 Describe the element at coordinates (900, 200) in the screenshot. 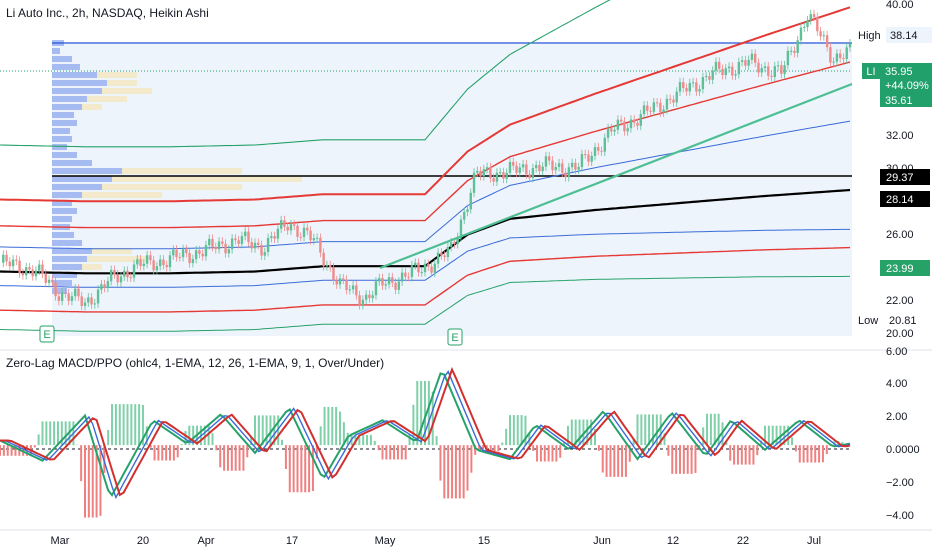

I see `svg-text: 28.14` at that location.